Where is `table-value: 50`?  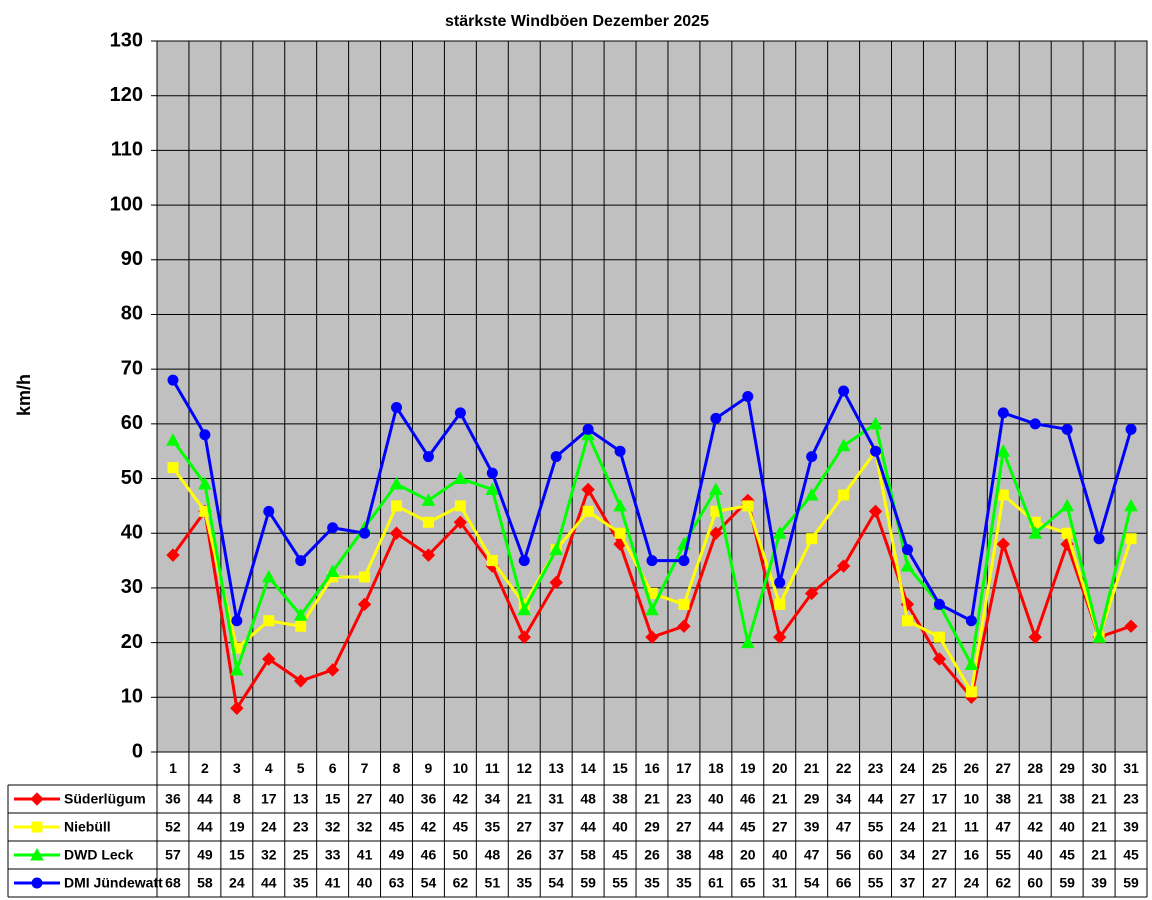
table-value: 50 is located at coordinates (461, 855).